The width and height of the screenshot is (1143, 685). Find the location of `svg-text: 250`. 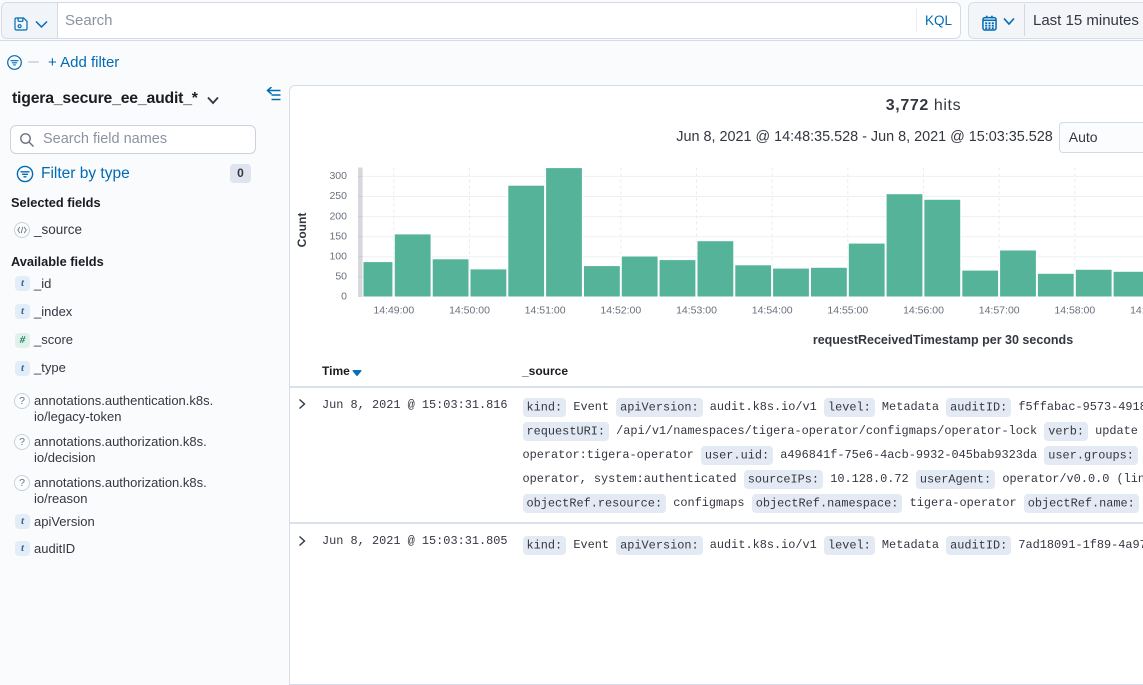

svg-text: 250 is located at coordinates (338, 196).